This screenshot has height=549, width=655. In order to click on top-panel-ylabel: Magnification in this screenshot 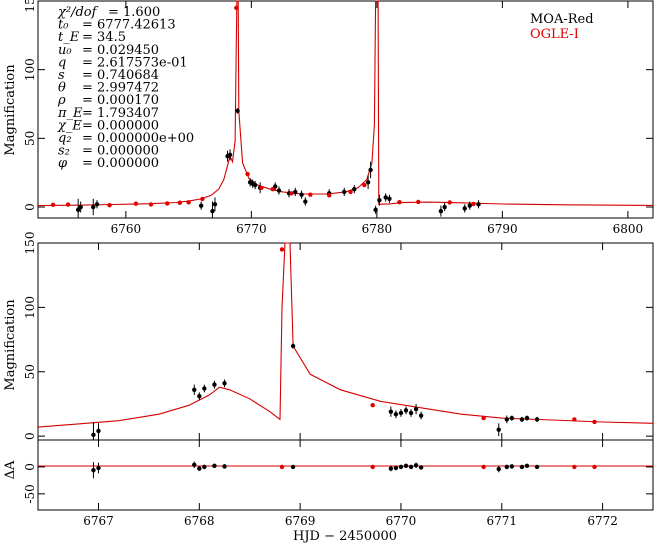, I will do `click(10, 110)`.